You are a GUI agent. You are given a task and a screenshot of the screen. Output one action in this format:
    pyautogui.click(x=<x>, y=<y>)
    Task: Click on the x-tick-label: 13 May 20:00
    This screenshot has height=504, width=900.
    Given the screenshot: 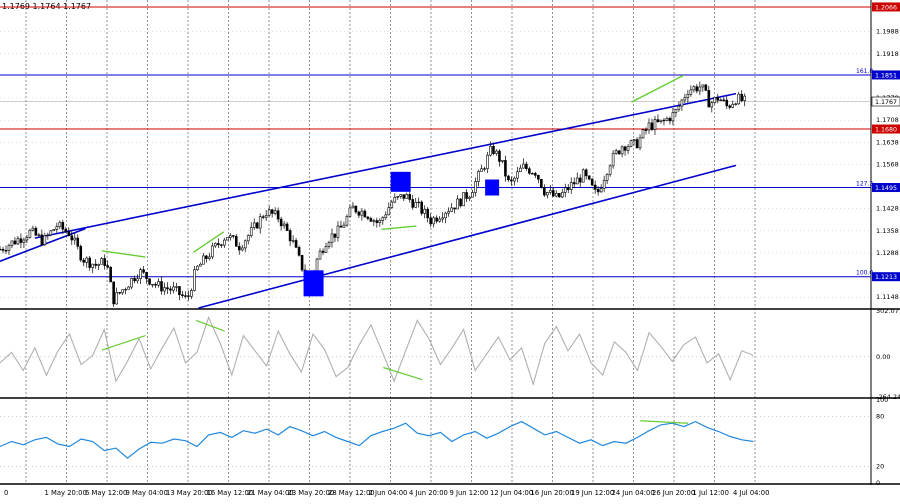 What is the action you would take?
    pyautogui.click(x=189, y=493)
    